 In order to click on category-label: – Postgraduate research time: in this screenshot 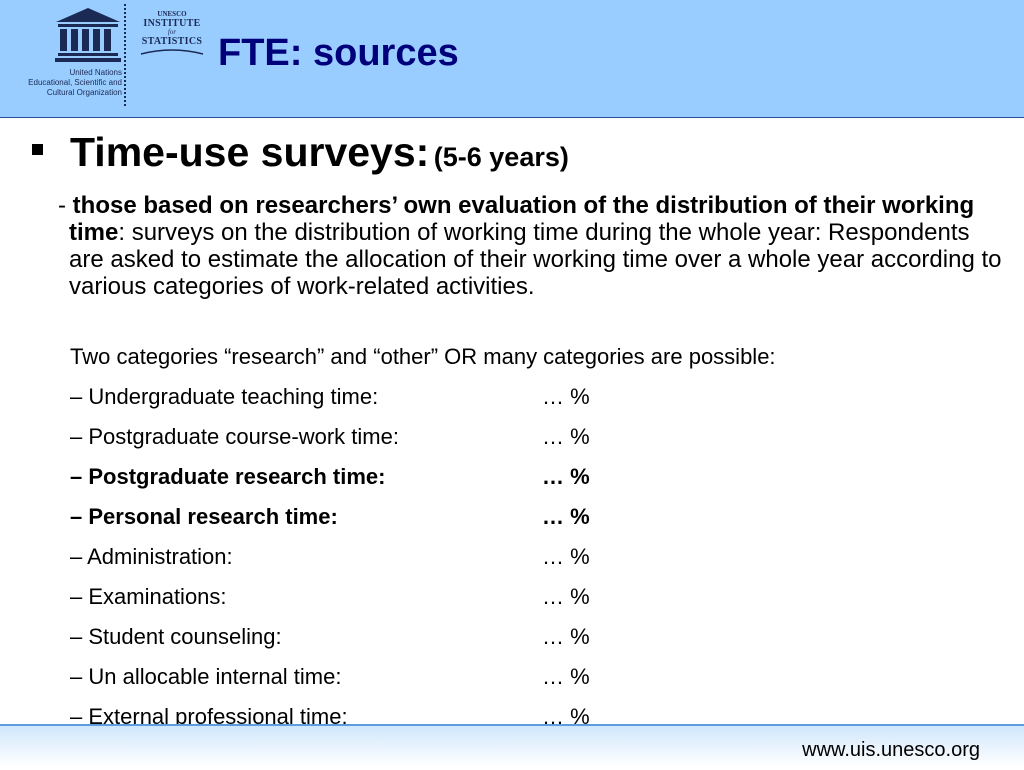, I will do `click(228, 476)`.